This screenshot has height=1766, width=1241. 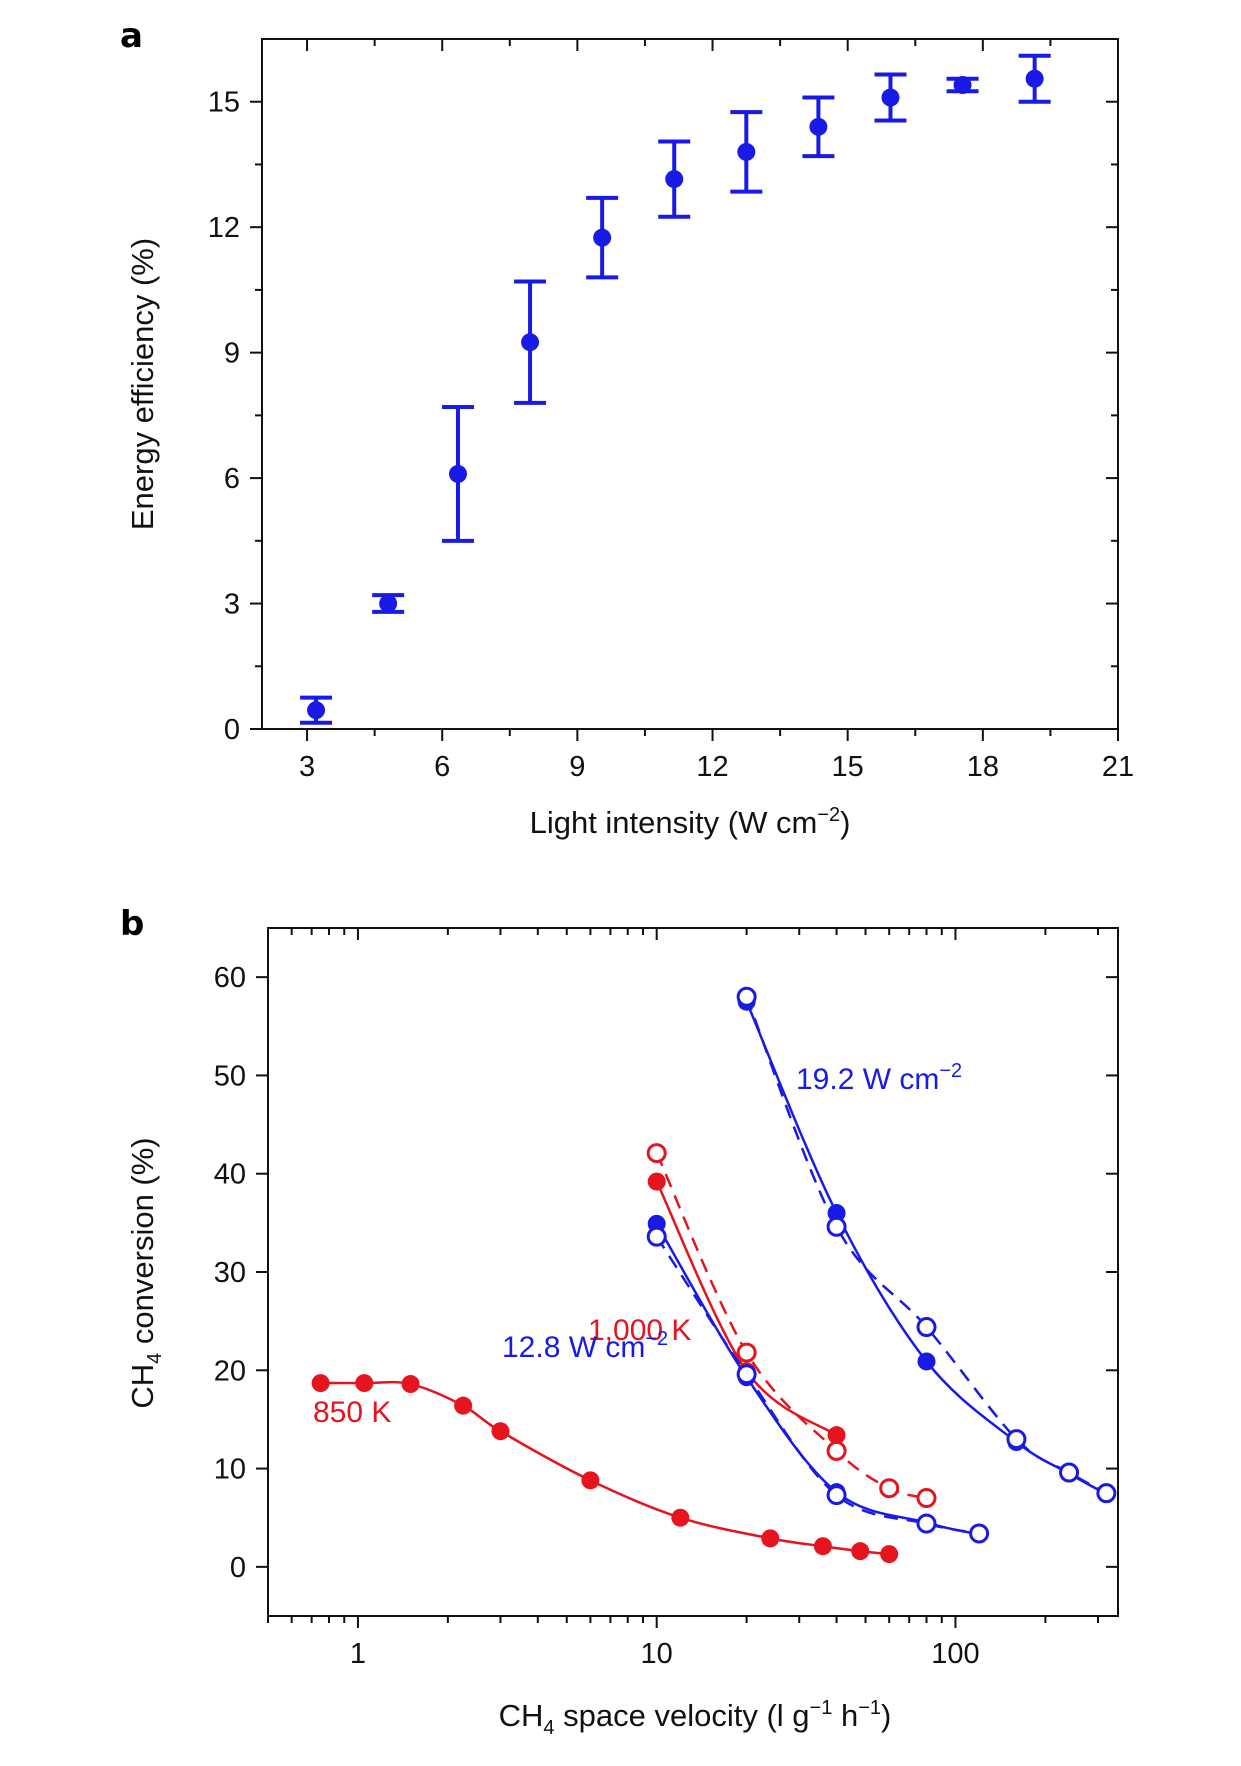 I want to click on y-tick-label-a: 6, so click(x=232, y=479).